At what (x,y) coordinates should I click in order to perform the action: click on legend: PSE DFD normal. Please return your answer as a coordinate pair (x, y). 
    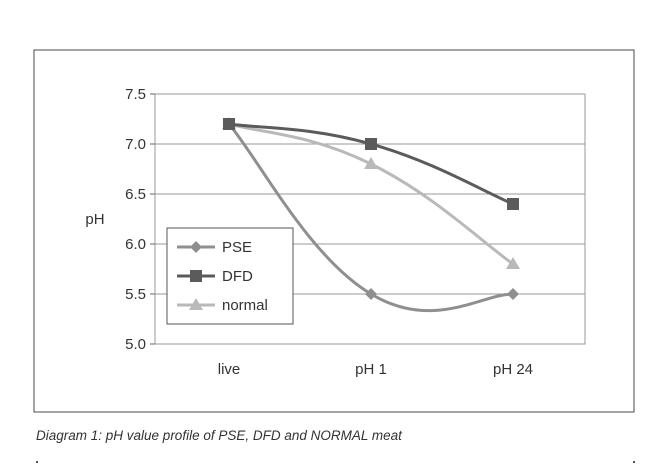
    Looking at the image, I should click on (230, 276).